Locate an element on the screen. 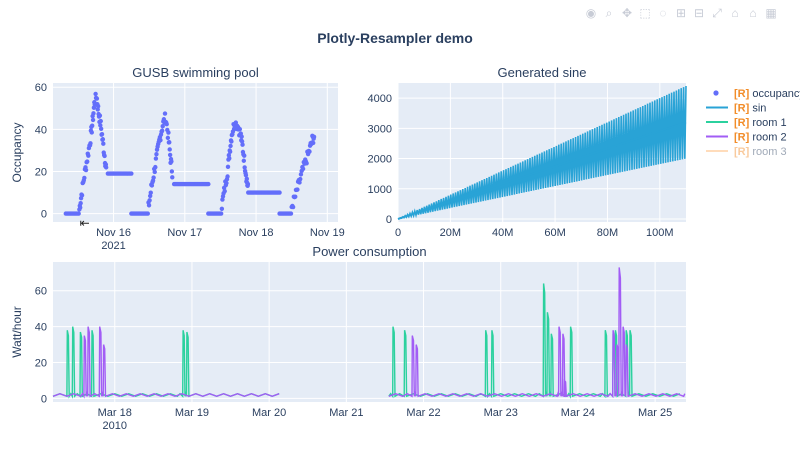 The height and width of the screenshot is (455, 800). x-tick-label: 20M is located at coordinates (450, 233).